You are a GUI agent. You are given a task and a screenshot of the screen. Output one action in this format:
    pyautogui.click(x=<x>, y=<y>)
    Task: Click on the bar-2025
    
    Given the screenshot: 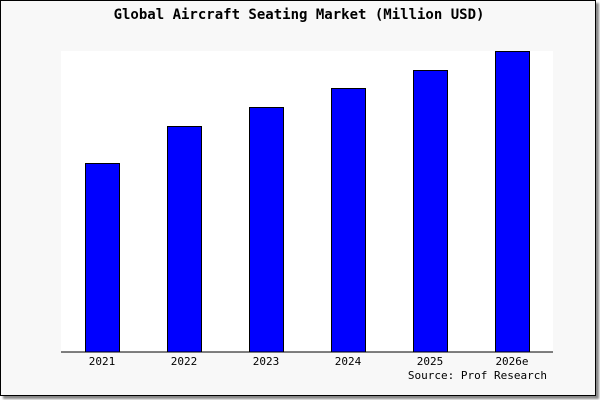 What is the action you would take?
    pyautogui.click(x=430, y=211)
    